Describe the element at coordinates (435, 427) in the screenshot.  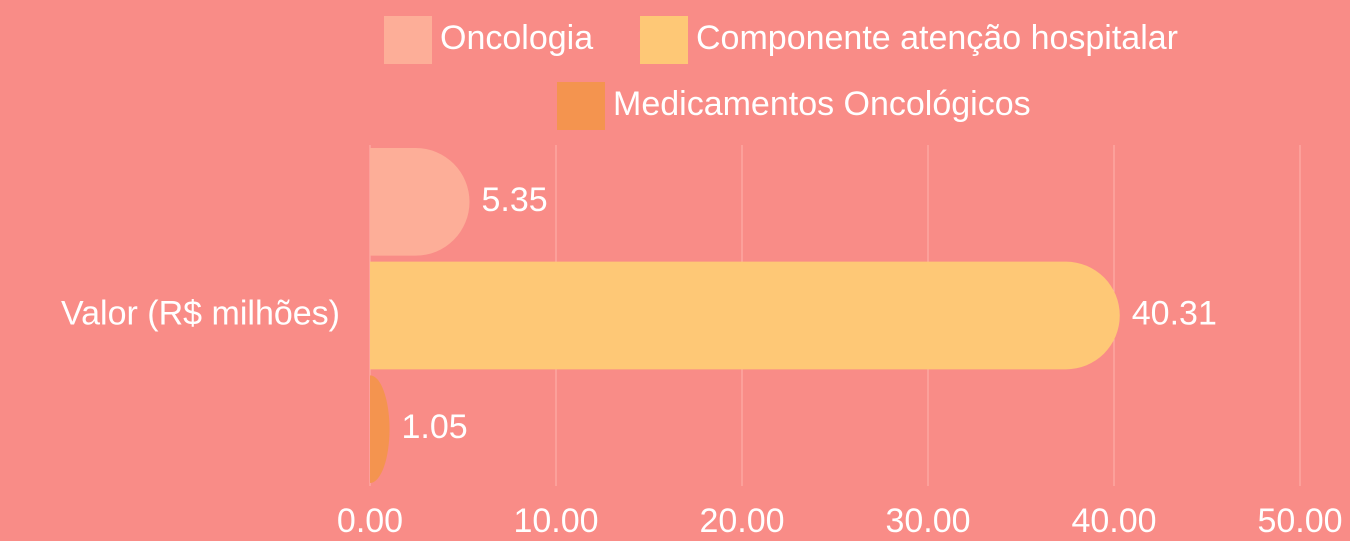
I see `data-label: 1.05` at that location.